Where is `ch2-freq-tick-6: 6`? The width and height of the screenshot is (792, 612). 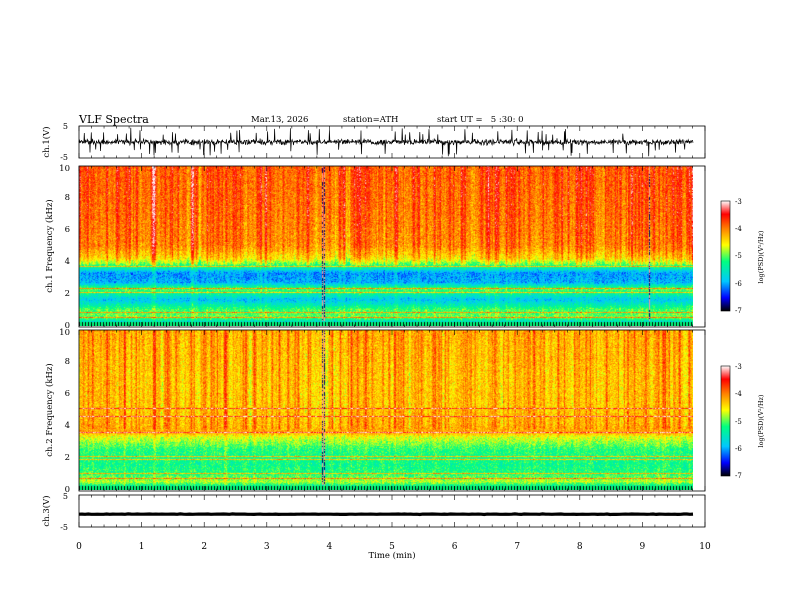
ch2-freq-tick-6: 6 is located at coordinates (67, 394).